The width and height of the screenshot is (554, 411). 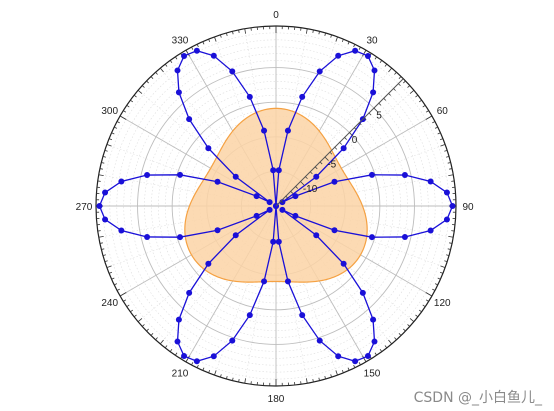 I want to click on radial-tick-label: -5, so click(x=331, y=164).